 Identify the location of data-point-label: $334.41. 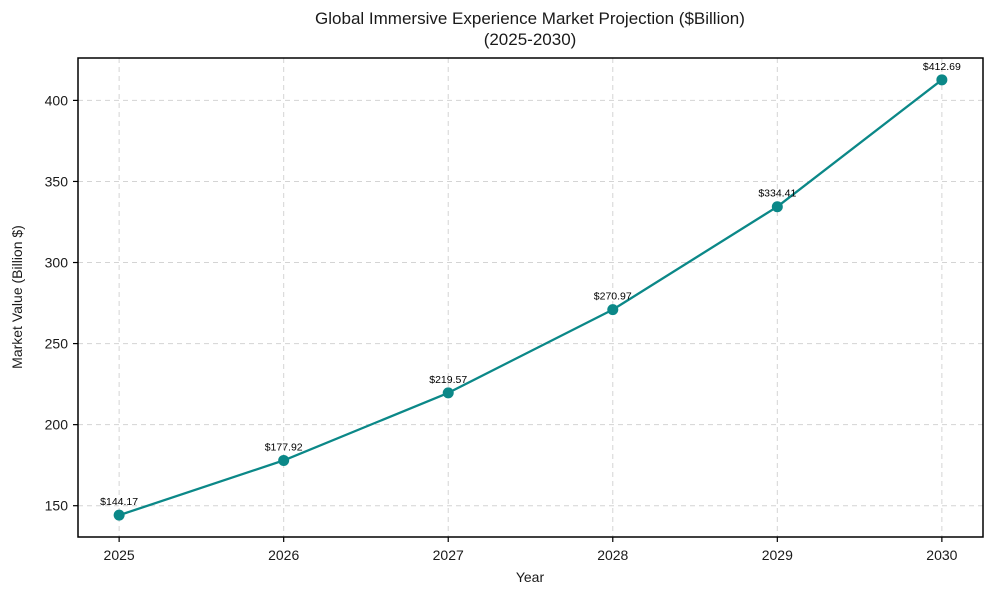
(777, 194).